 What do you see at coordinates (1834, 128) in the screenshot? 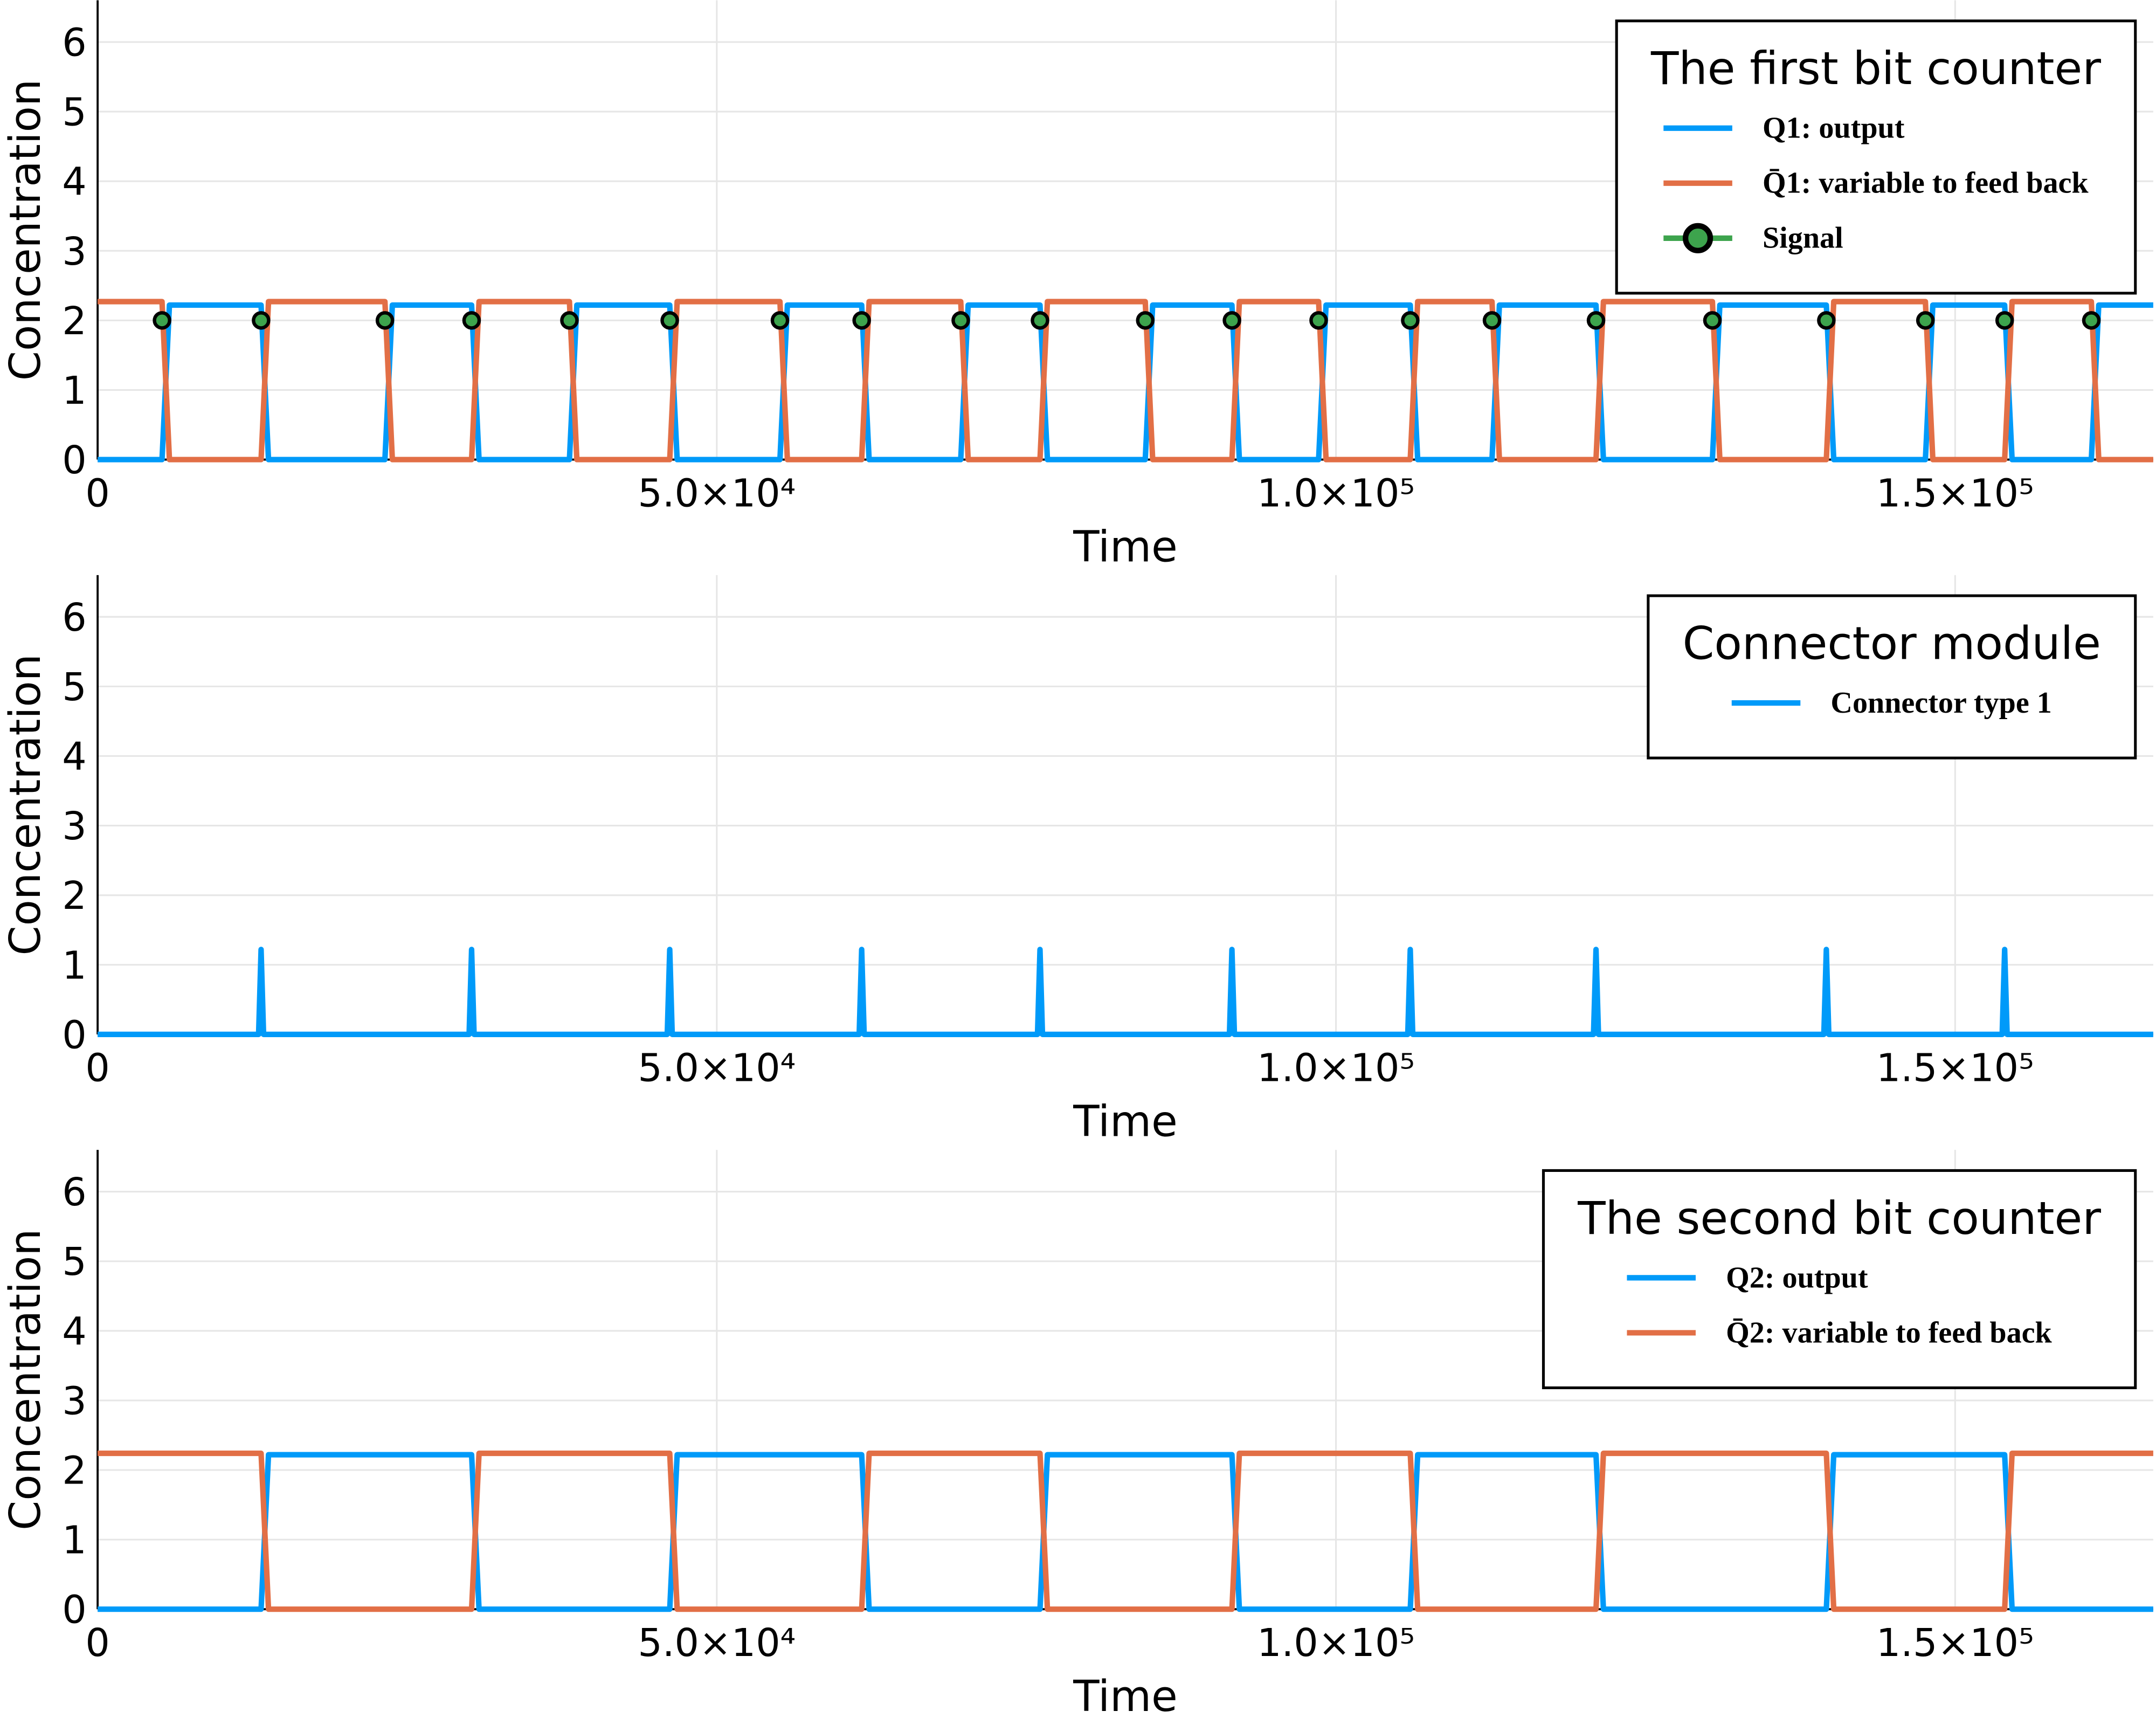
I see `legend-label: Q1: output` at bounding box center [1834, 128].